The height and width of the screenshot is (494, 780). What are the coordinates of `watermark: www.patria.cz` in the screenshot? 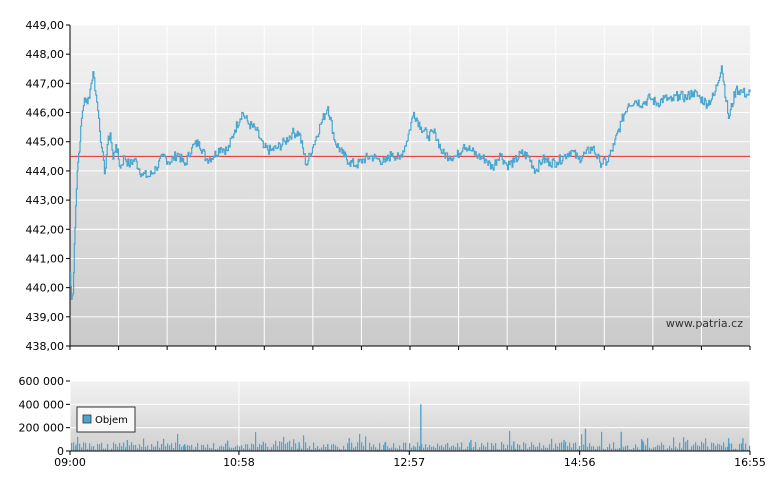 It's located at (704, 323).